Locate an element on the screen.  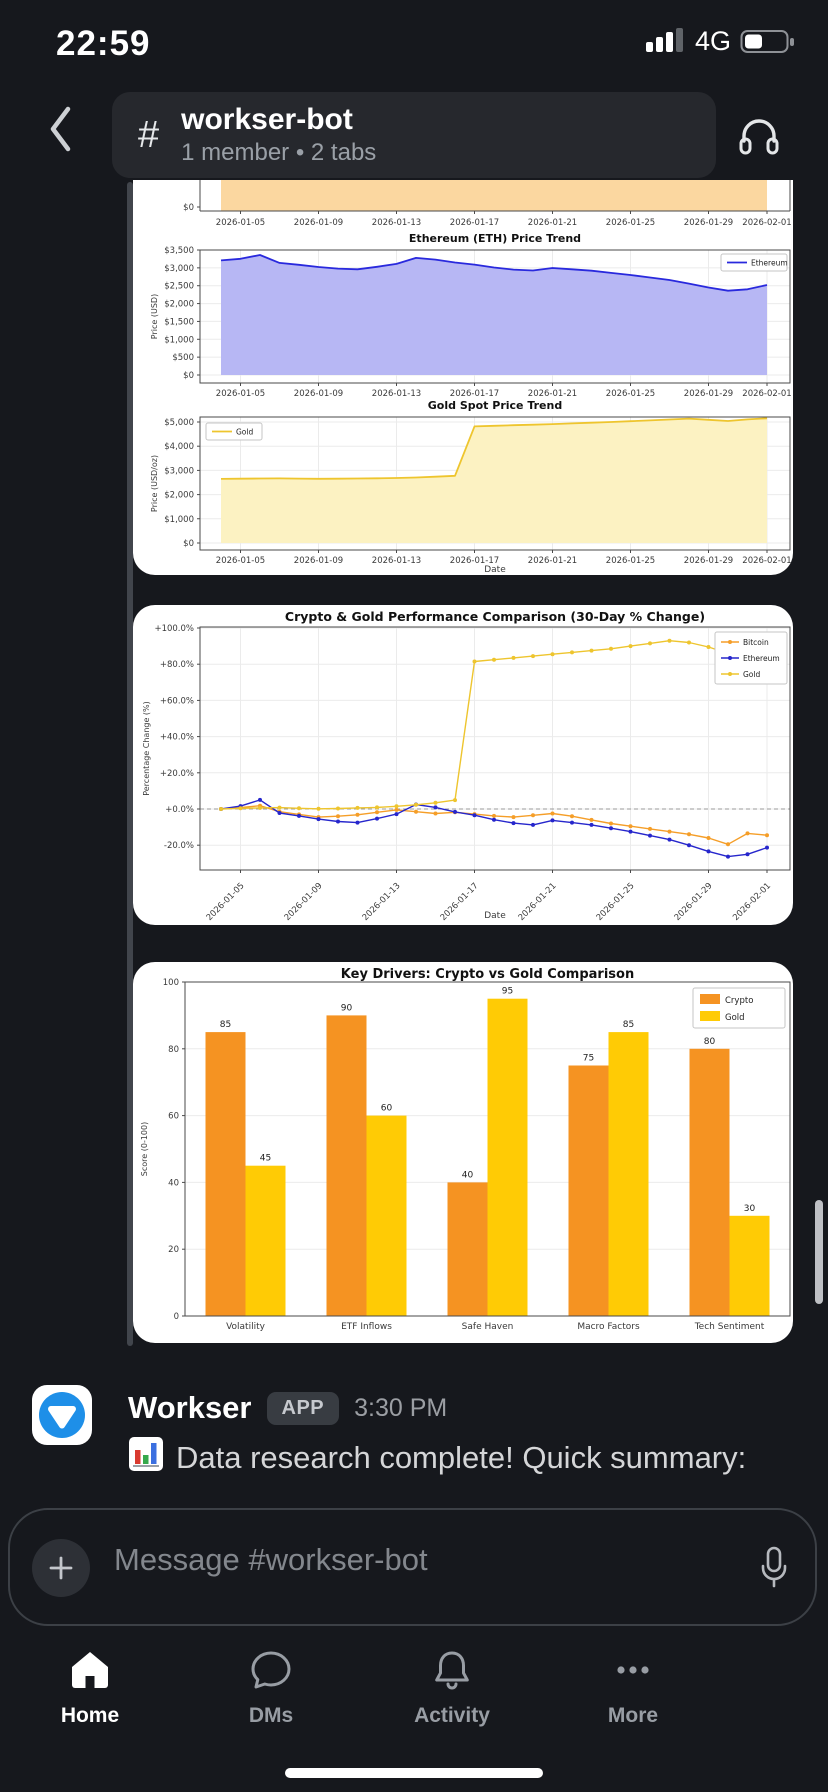
svg-text: Macro Factors is located at coordinates (608, 1327).